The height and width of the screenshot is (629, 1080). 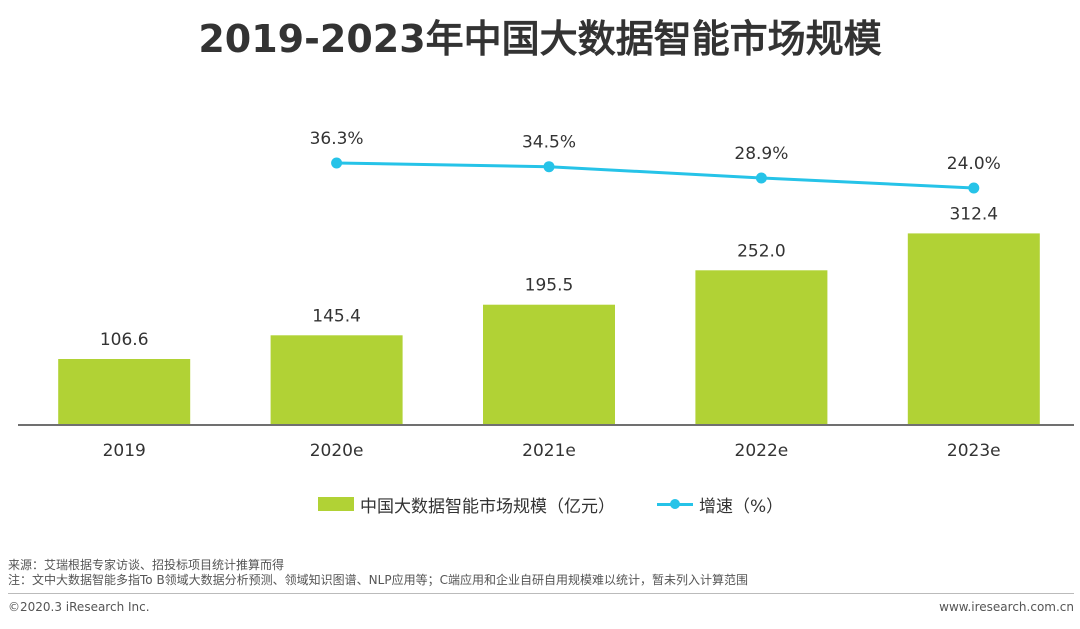 What do you see at coordinates (549, 143) in the screenshot?
I see `growth-value-label: 34.5%` at bounding box center [549, 143].